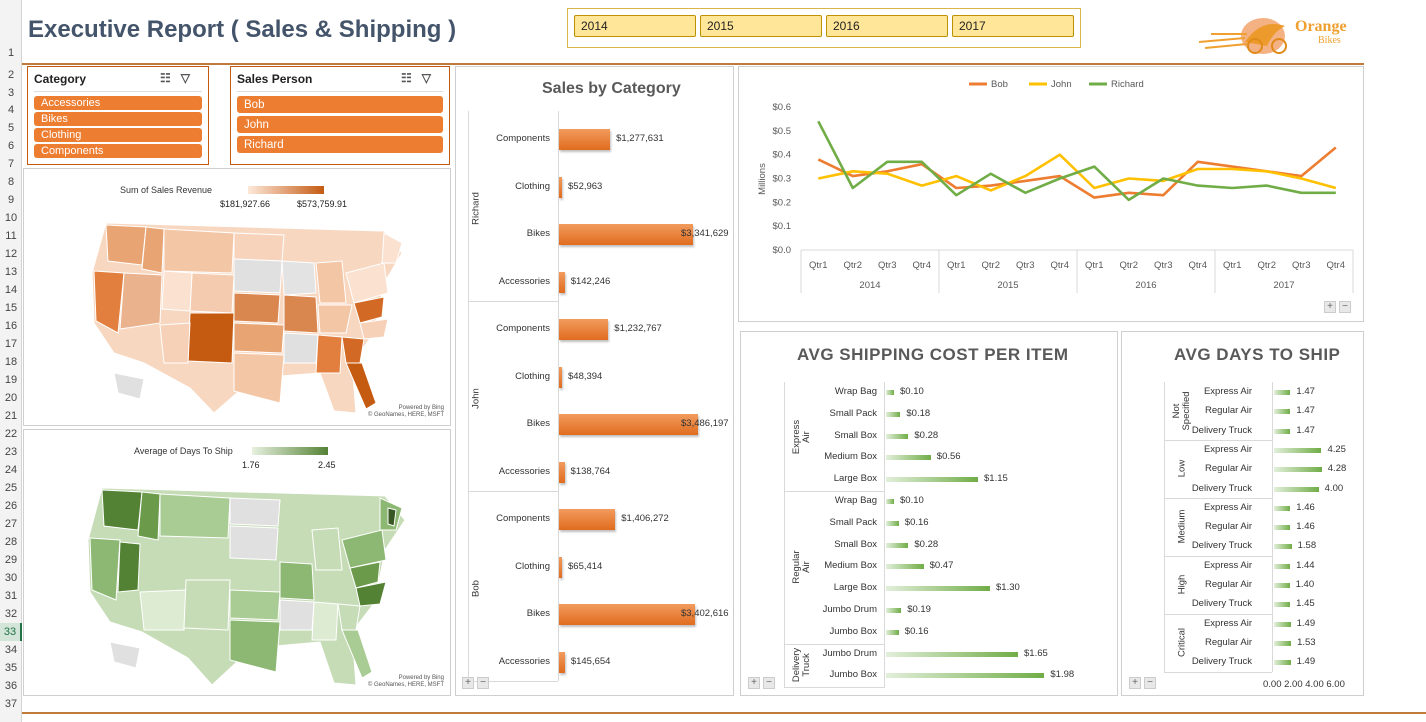  What do you see at coordinates (11, 686) in the screenshot?
I see `row-number: 36` at bounding box center [11, 686].